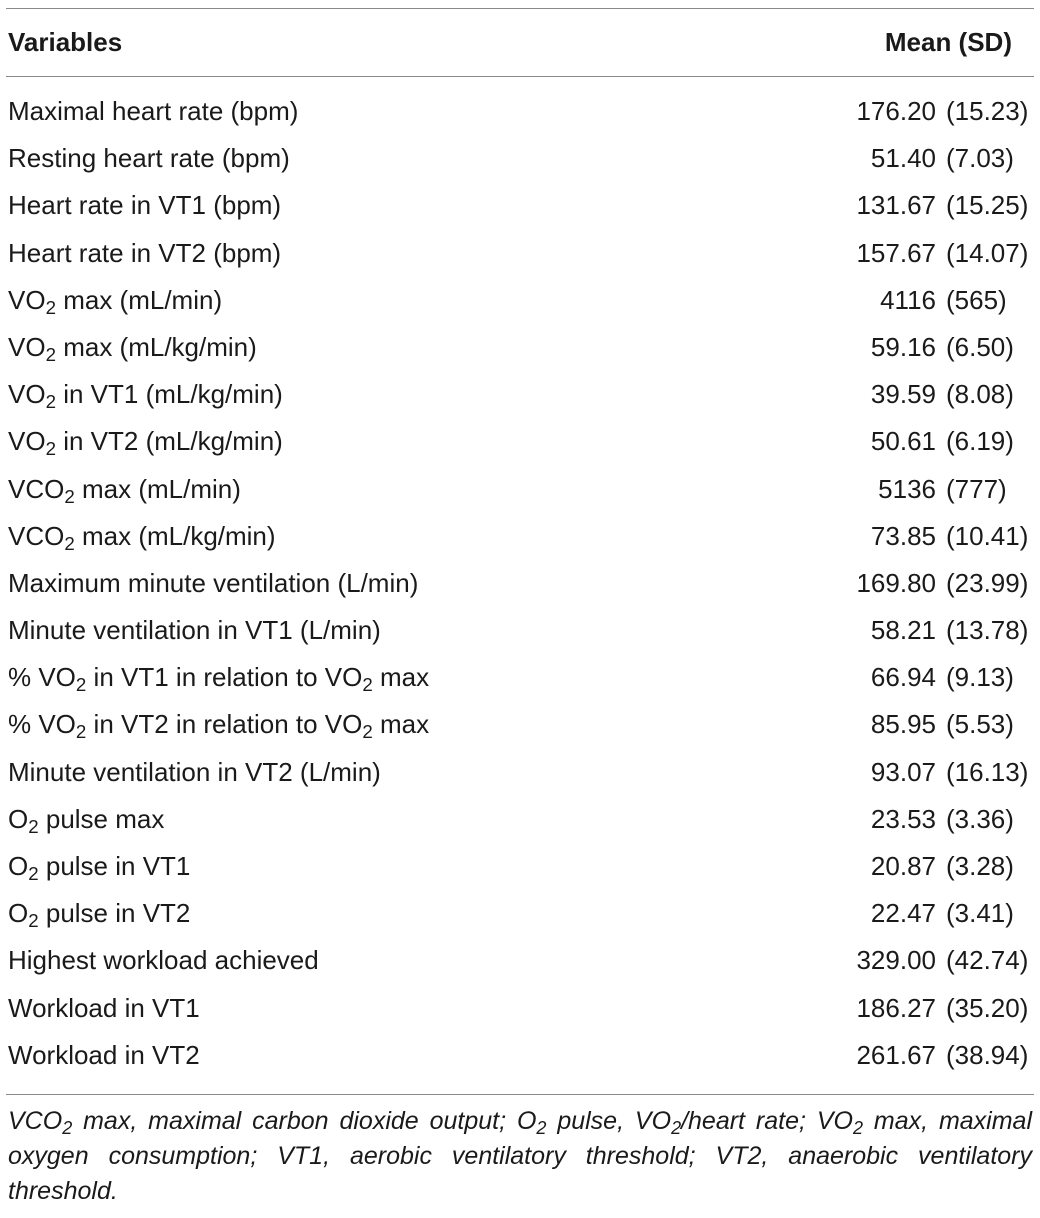 The image size is (1040, 1218). What do you see at coordinates (520, 76) in the screenshot?
I see `table-header-rule` at bounding box center [520, 76].